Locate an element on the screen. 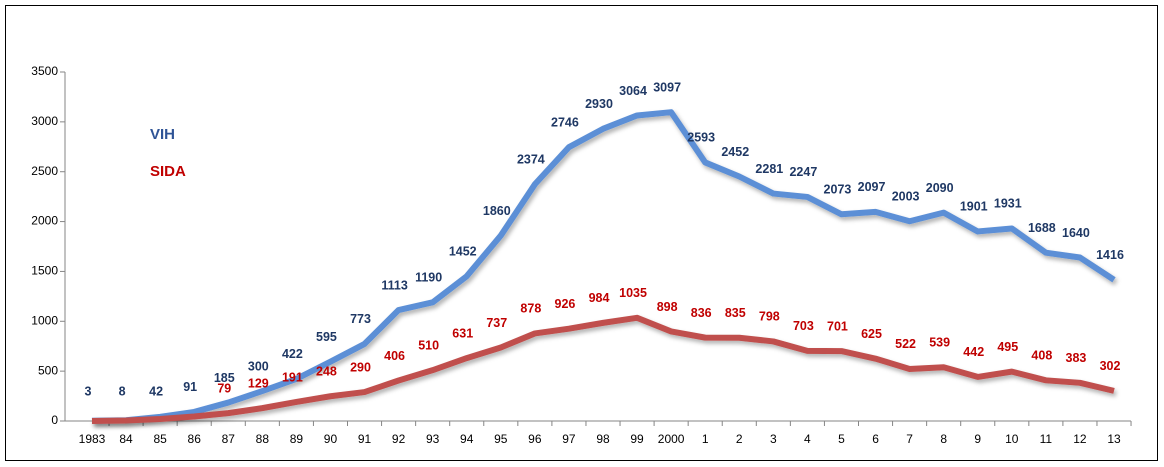  data-label: 2746 is located at coordinates (565, 122).